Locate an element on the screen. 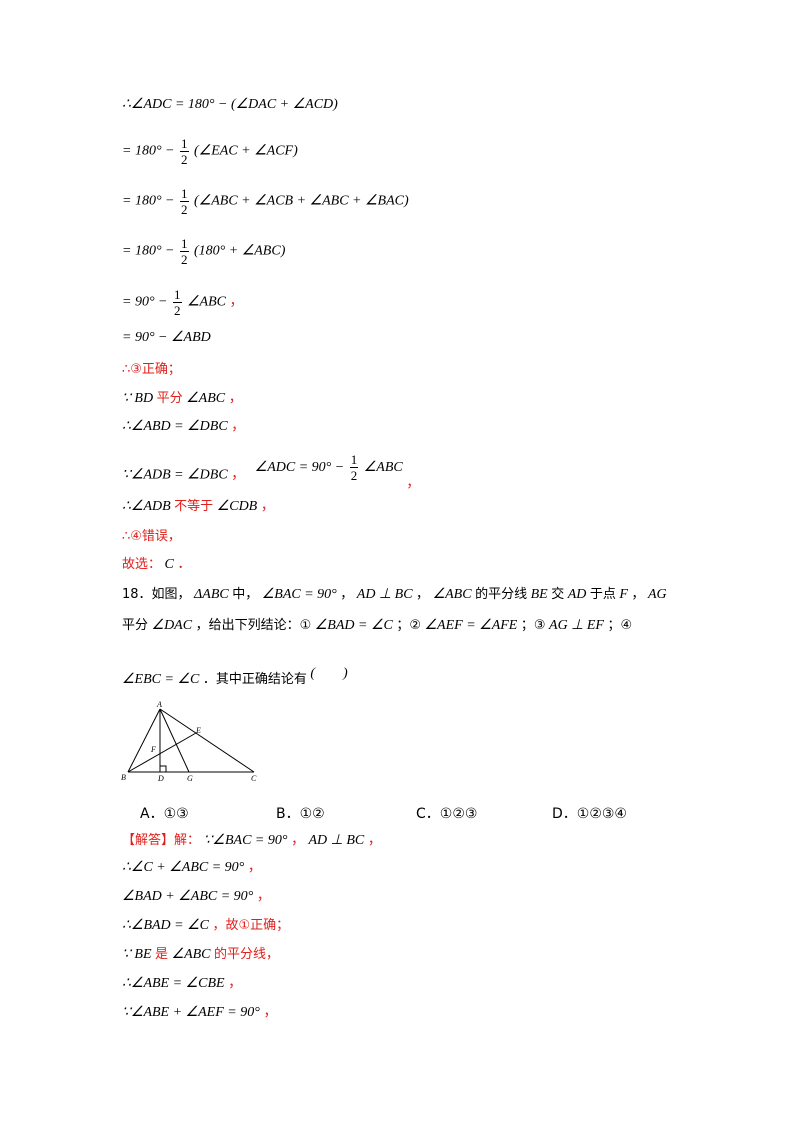  proof-line-13: 故选： C ． is located at coordinates (157, 564).